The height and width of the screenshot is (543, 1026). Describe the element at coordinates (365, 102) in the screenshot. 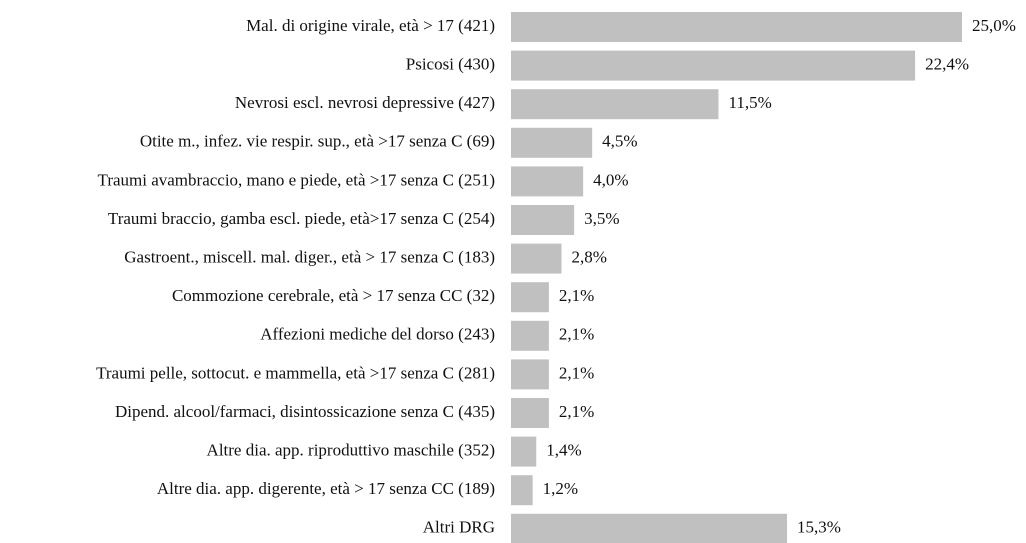

I see `category-label: Nevrosi escl. nevrosi depressive (427)` at that location.